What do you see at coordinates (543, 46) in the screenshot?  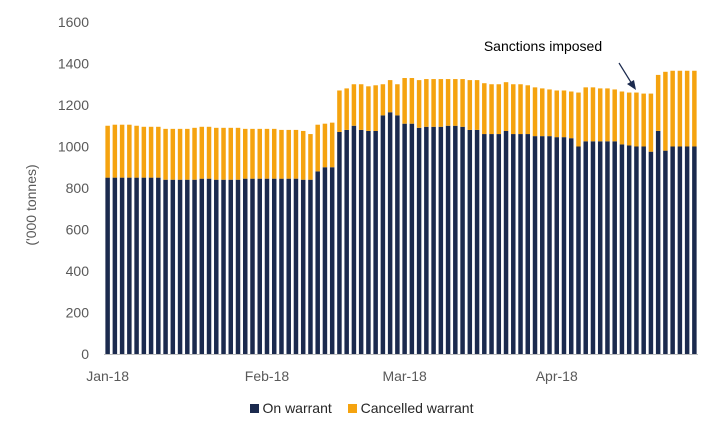 I see `annotation-text: Sanctions imposed` at bounding box center [543, 46].